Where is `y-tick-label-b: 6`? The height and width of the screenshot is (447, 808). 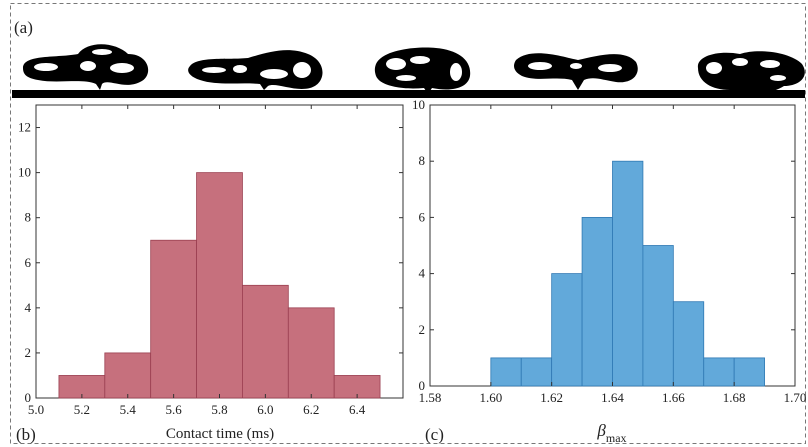
y-tick-label-b: 6 is located at coordinates (28, 262).